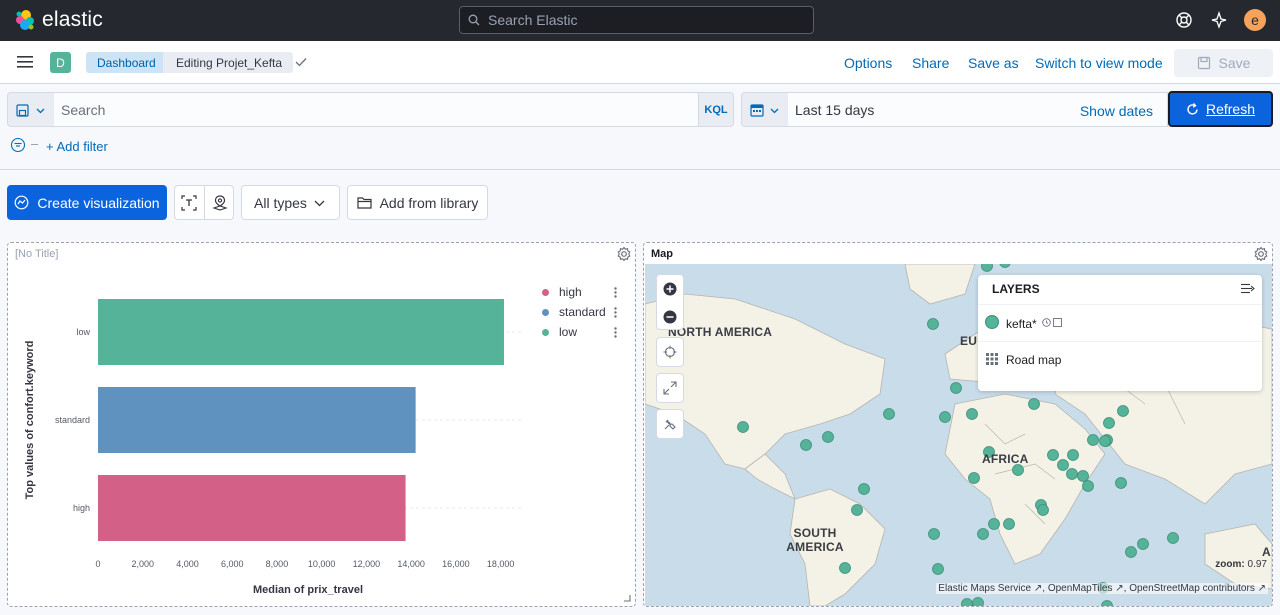 The width and height of the screenshot is (1280, 615). What do you see at coordinates (301, 332) in the screenshot?
I see `bar-low` at bounding box center [301, 332].